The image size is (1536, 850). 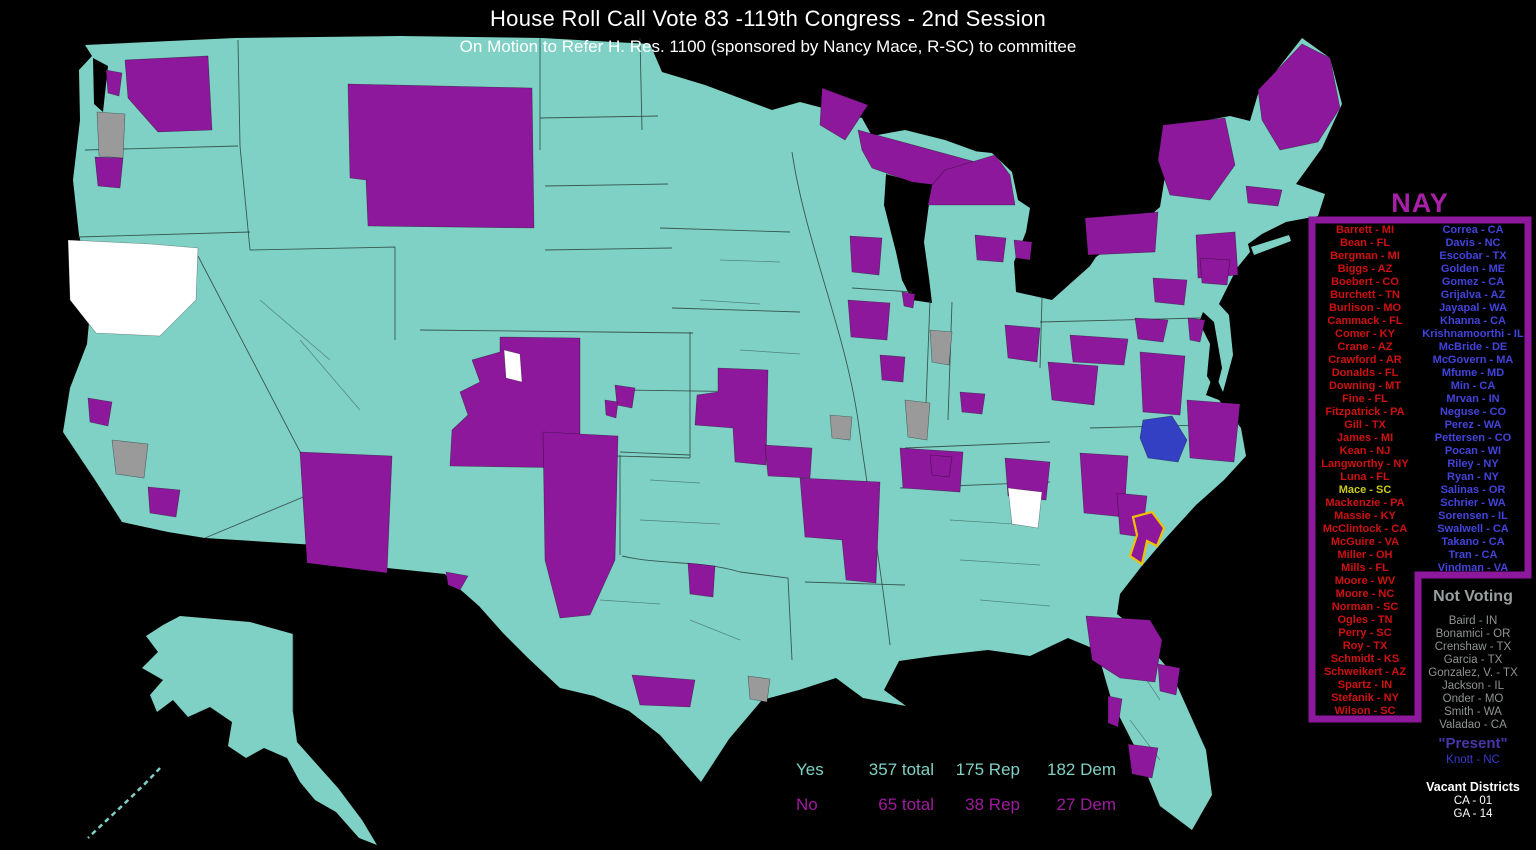 What do you see at coordinates (1365, 659) in the screenshot?
I see `nay-republican-member: Schmidt - KS` at bounding box center [1365, 659].